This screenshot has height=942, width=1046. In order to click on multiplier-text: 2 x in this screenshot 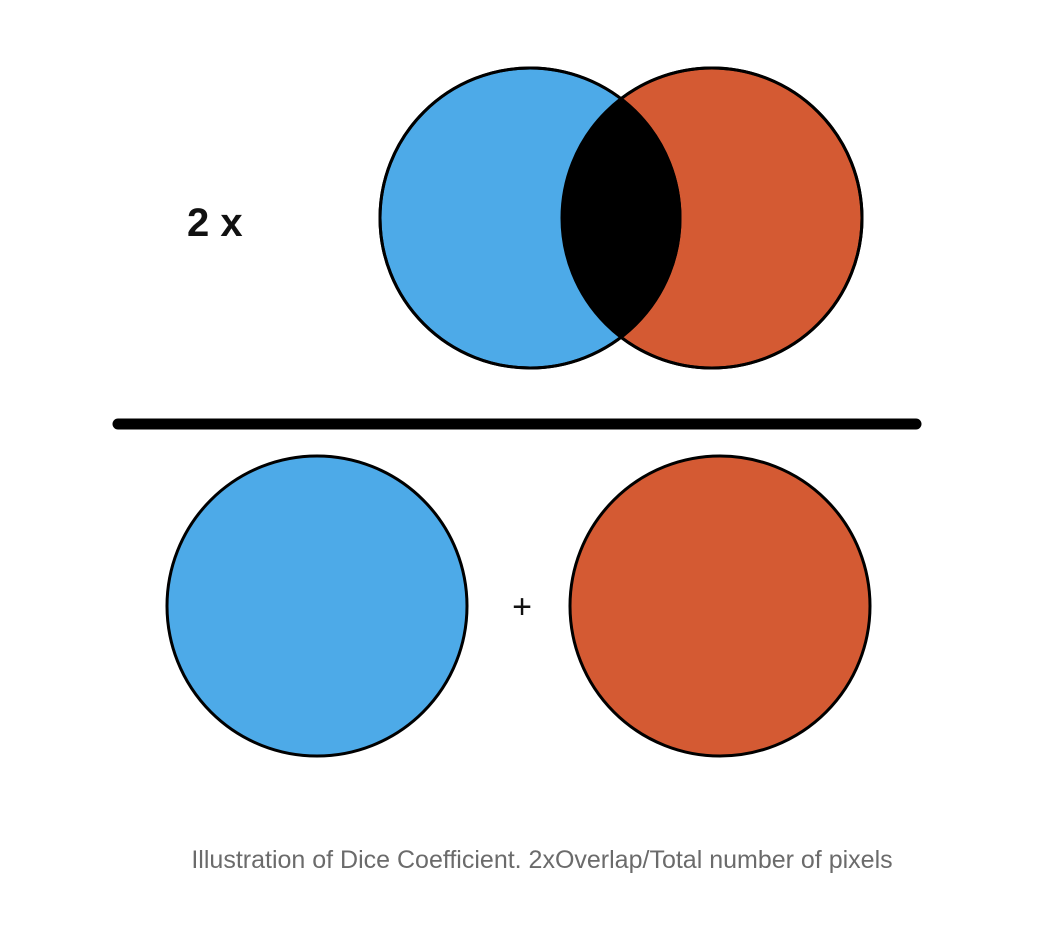, I will do `click(215, 223)`.